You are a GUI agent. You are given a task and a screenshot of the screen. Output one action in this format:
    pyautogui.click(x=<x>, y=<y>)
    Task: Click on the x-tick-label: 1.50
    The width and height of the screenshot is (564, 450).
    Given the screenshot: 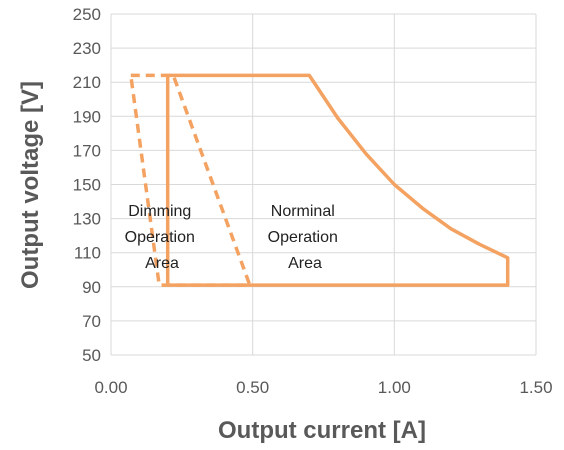 What is the action you would take?
    pyautogui.click(x=535, y=387)
    